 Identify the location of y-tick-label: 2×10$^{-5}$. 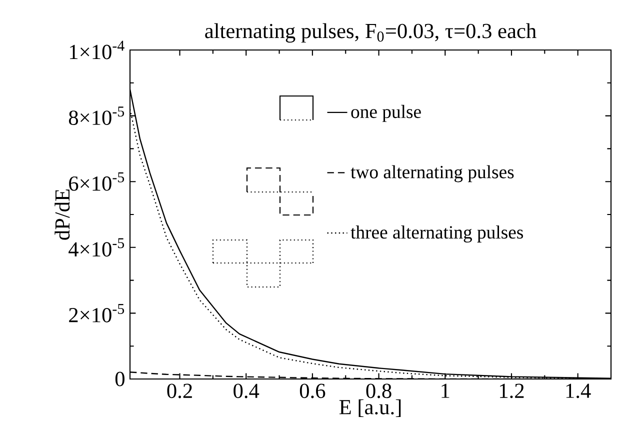
(96, 313).